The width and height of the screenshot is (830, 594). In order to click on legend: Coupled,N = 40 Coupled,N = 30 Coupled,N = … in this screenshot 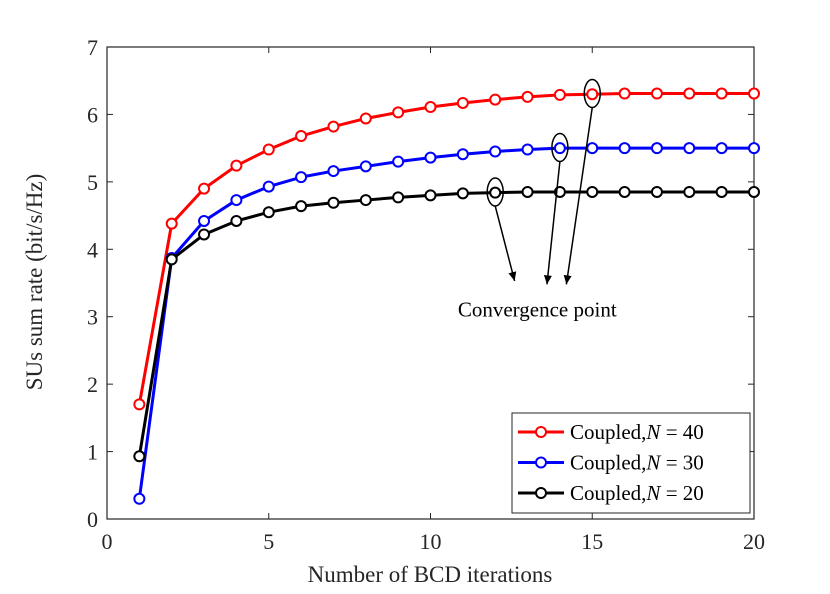, I will do `click(631, 463)`.